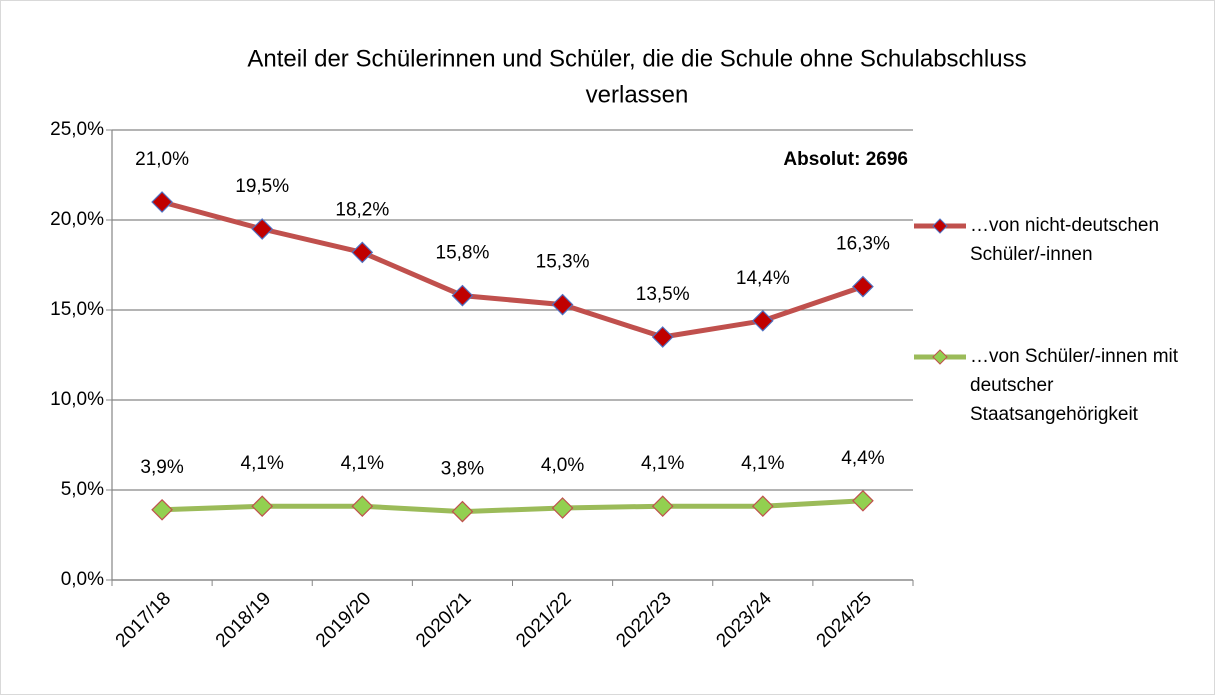  What do you see at coordinates (262, 186) in the screenshot?
I see `data-label: 19,5%` at bounding box center [262, 186].